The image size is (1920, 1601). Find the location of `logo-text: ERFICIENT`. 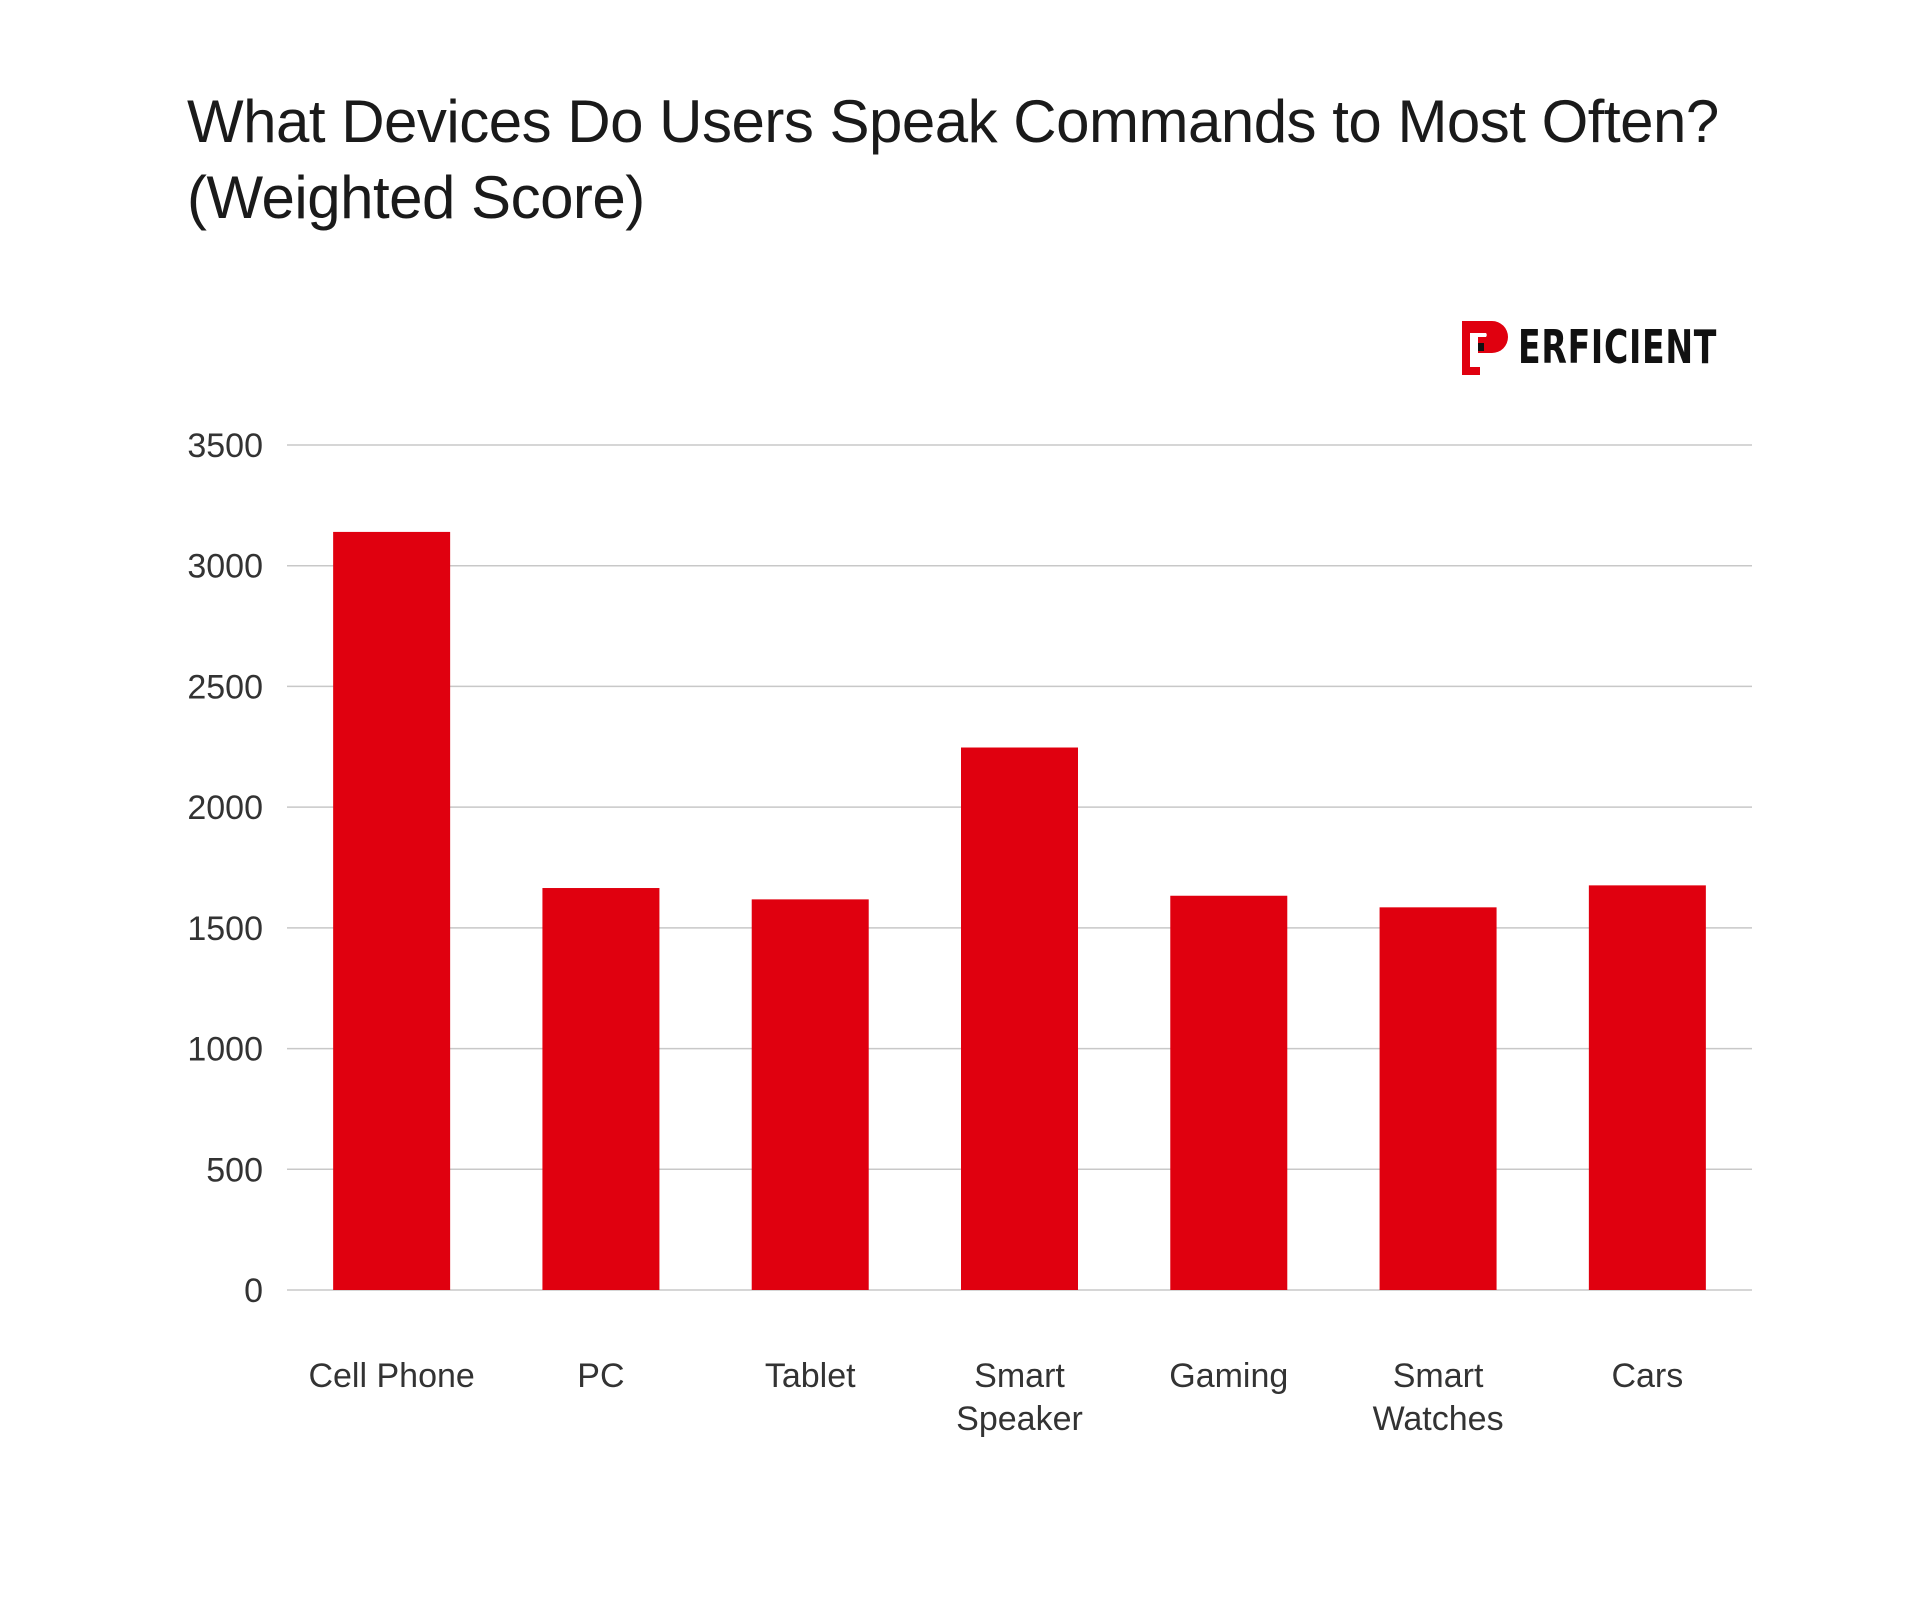

logo-text: ERFICIENT is located at coordinates (1618, 347).